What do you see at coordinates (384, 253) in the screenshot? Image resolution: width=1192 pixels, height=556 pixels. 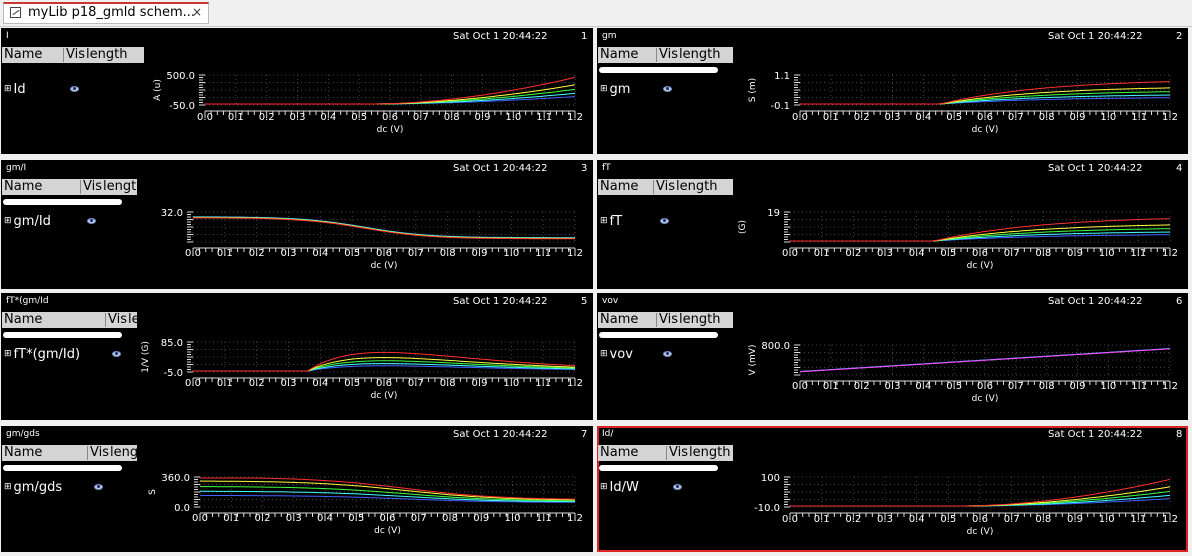 I see `x-tick-label: 0.6` at bounding box center [384, 253].